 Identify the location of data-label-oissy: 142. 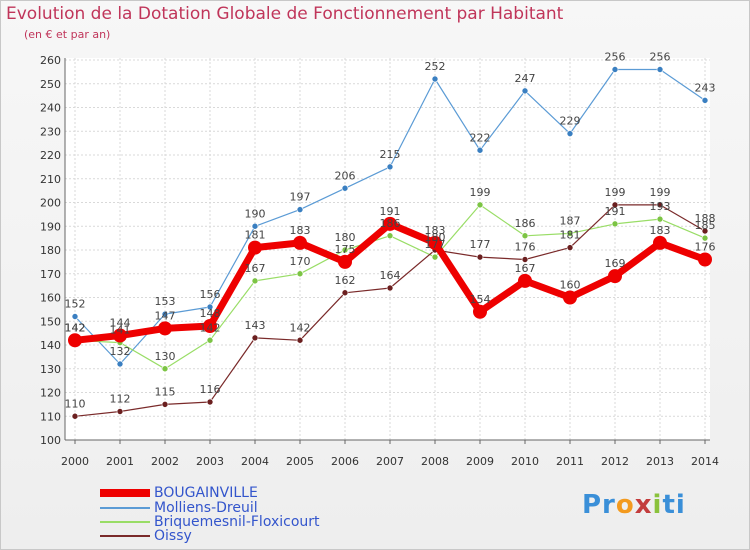
(300, 327).